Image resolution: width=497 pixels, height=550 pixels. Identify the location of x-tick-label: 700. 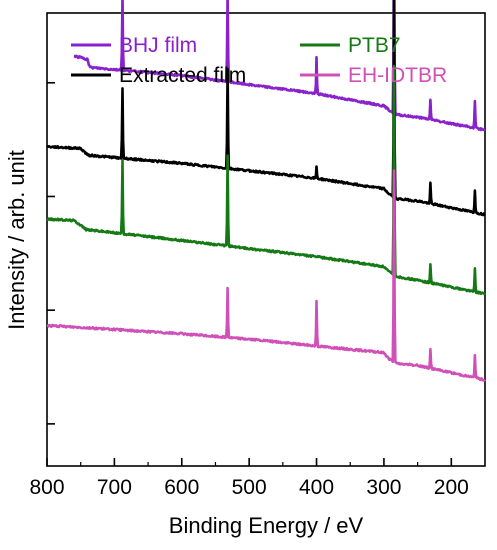
(114, 487).